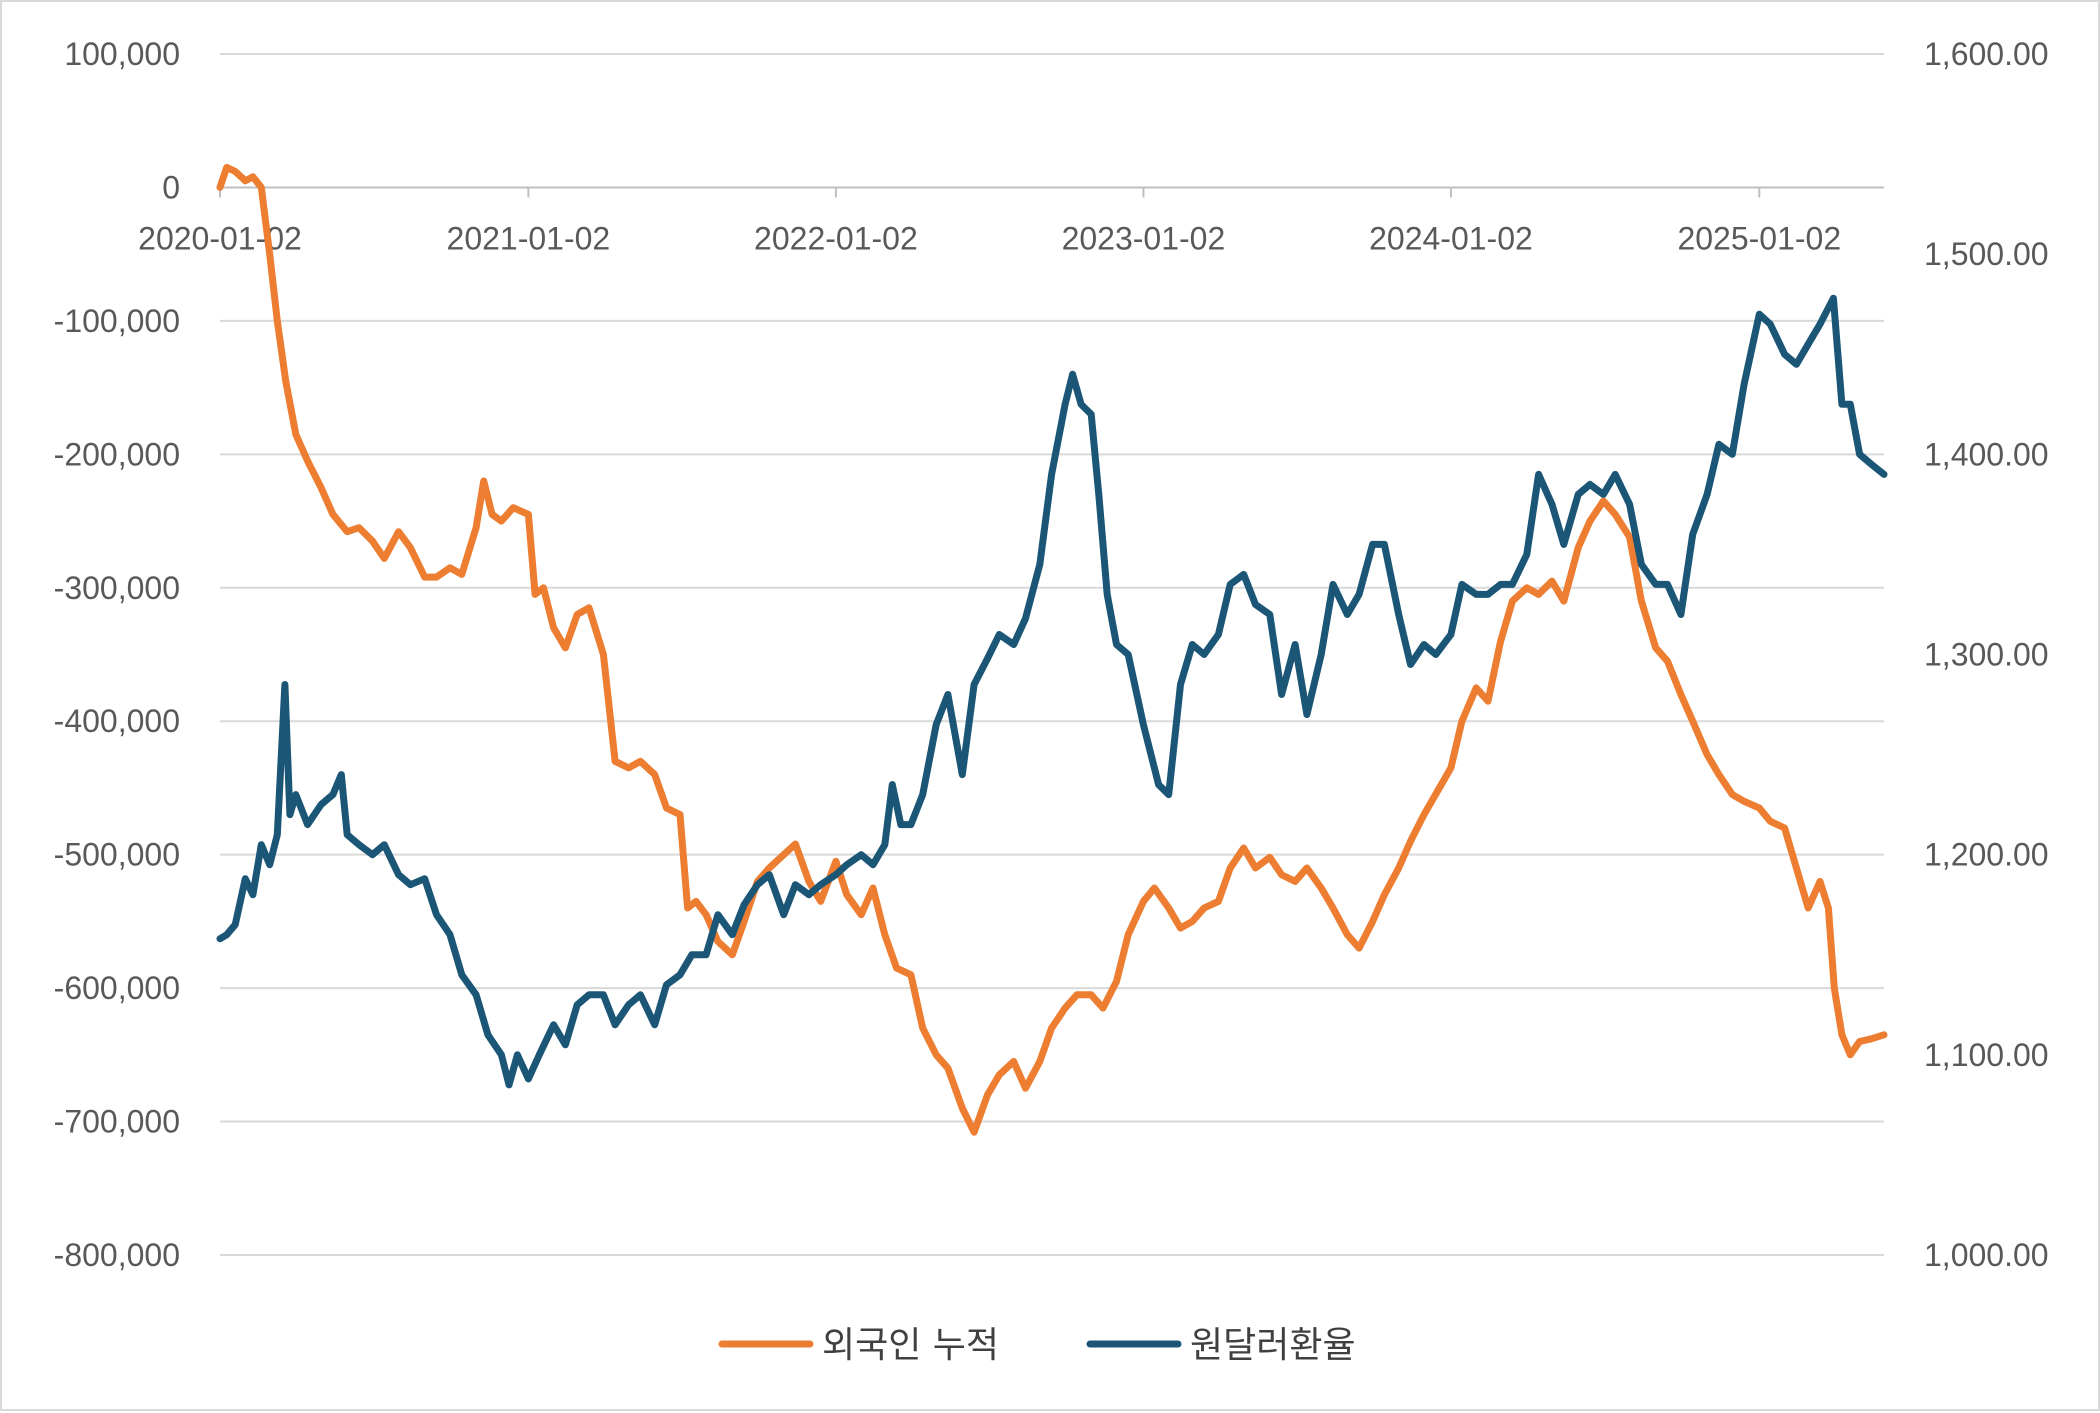 The width and height of the screenshot is (2100, 1413). What do you see at coordinates (117, 588) in the screenshot?
I see `left-y-tick-label: -300,000` at bounding box center [117, 588].